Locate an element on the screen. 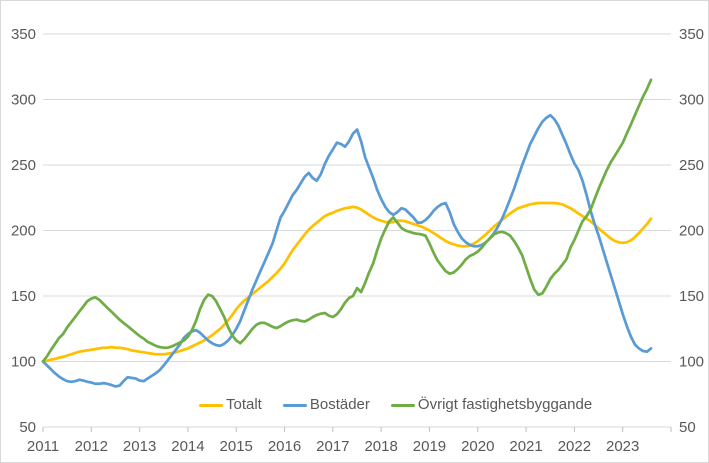 The width and height of the screenshot is (709, 463). y-axis-label-left-350: 350 is located at coordinates (23, 34).